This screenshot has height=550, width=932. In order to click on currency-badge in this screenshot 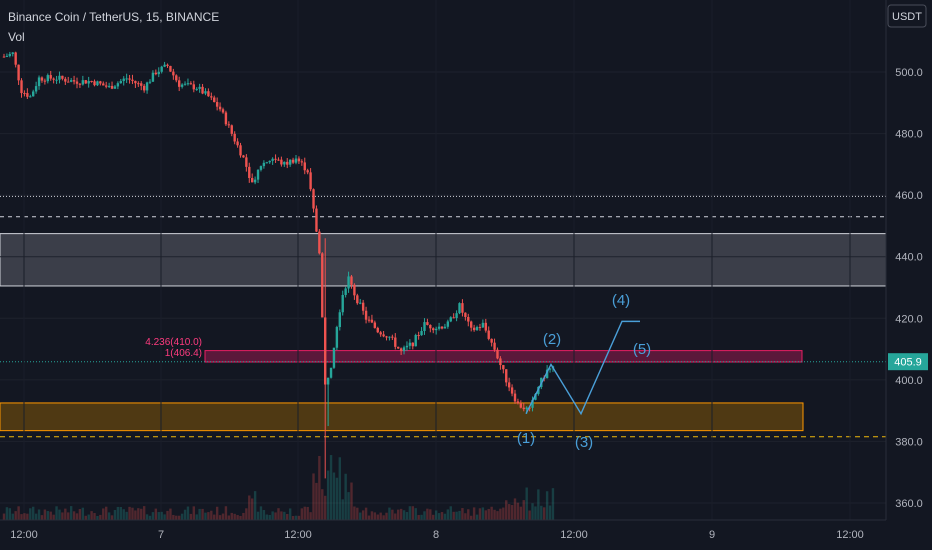, I will do `click(907, 16)`.